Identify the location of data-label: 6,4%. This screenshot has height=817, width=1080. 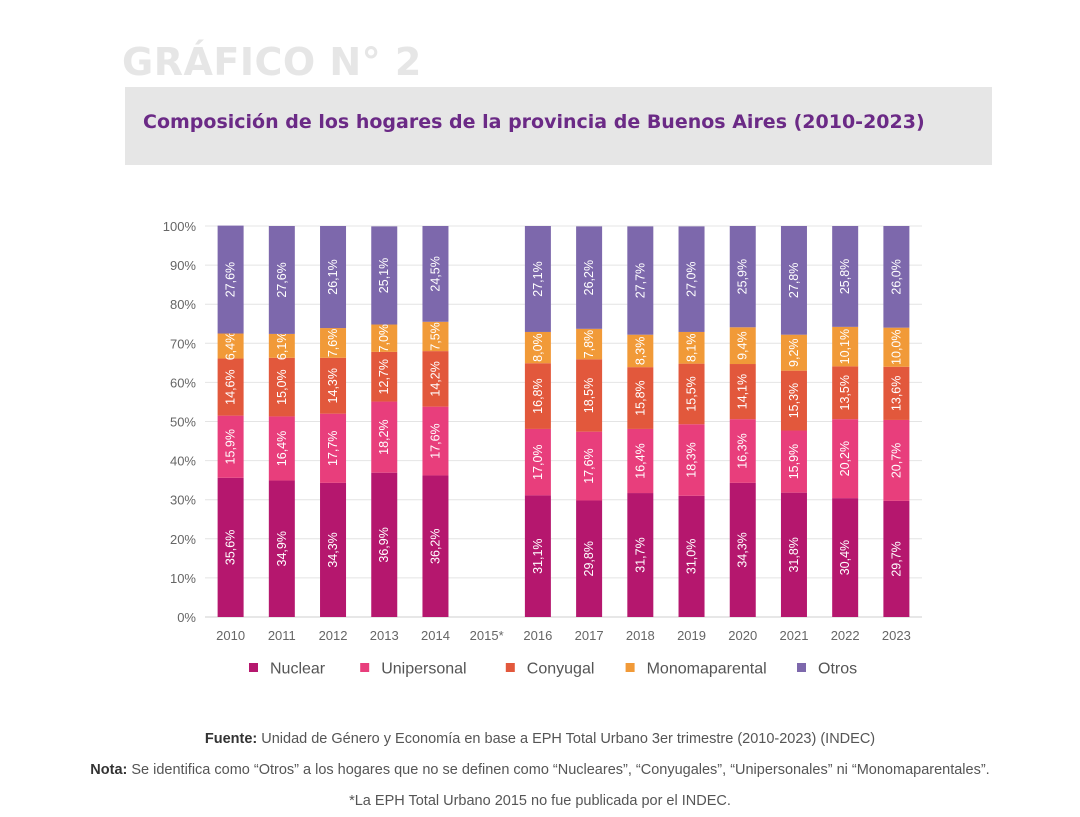
(231, 346).